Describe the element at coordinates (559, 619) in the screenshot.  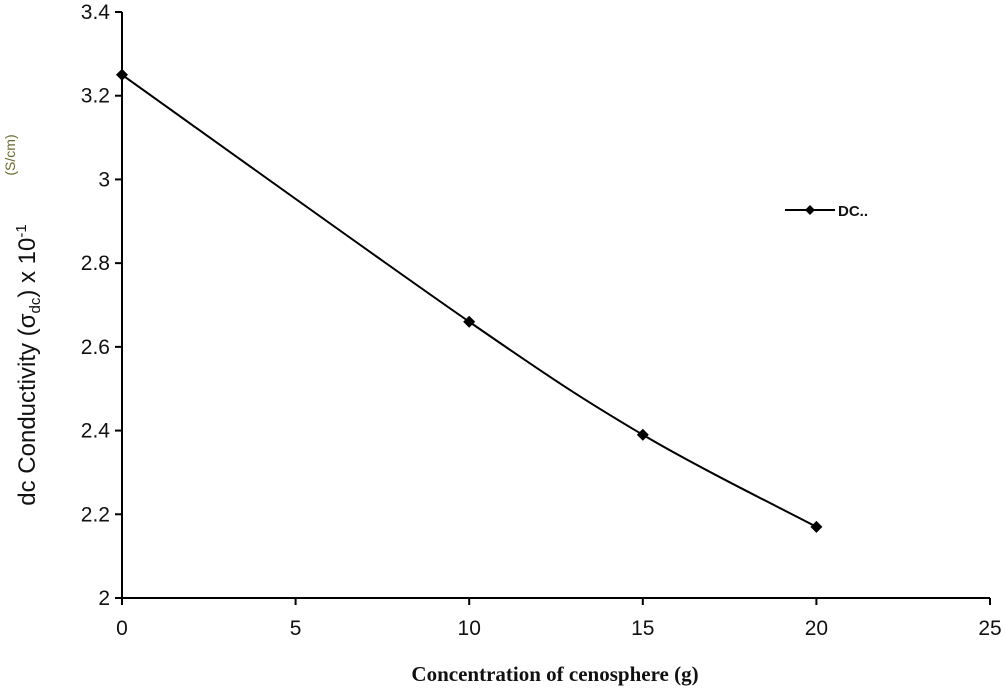
I see `x-axis-ticks: 0 5 10 15 20 25` at that location.